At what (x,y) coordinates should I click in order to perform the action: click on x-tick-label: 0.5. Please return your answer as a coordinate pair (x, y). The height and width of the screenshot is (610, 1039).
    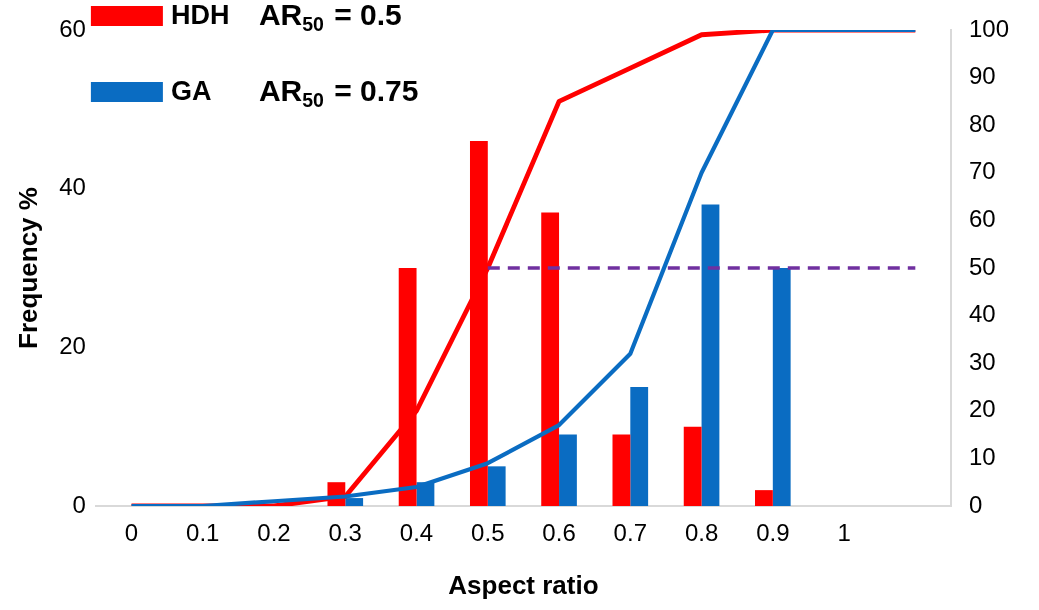
    Looking at the image, I should click on (488, 533).